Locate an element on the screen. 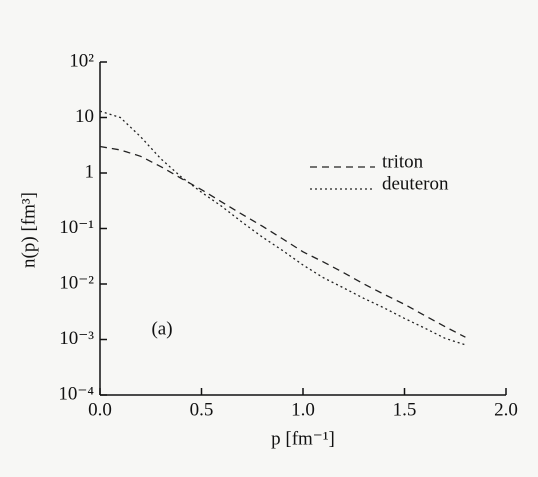  y-tick-label: 10⁻⁴ is located at coordinates (76, 393).